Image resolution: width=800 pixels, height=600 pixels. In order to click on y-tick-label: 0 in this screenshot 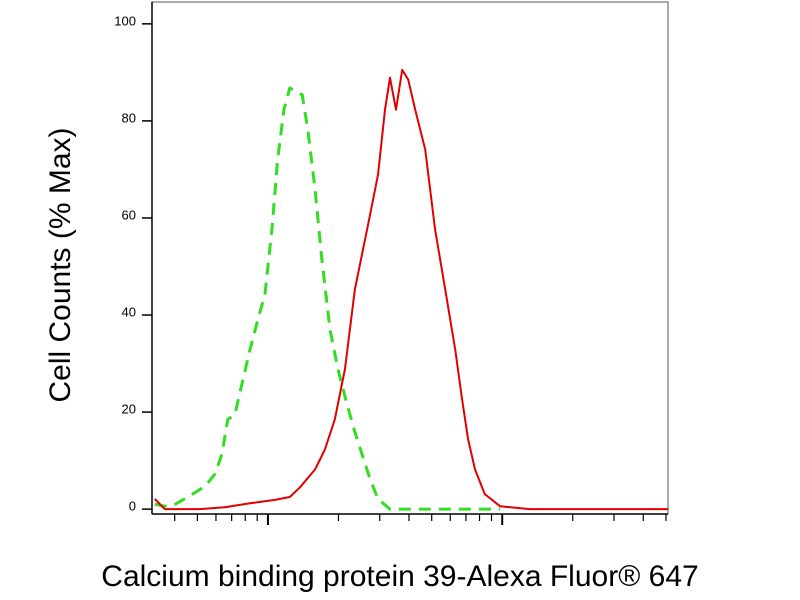, I will do `click(132, 506)`.